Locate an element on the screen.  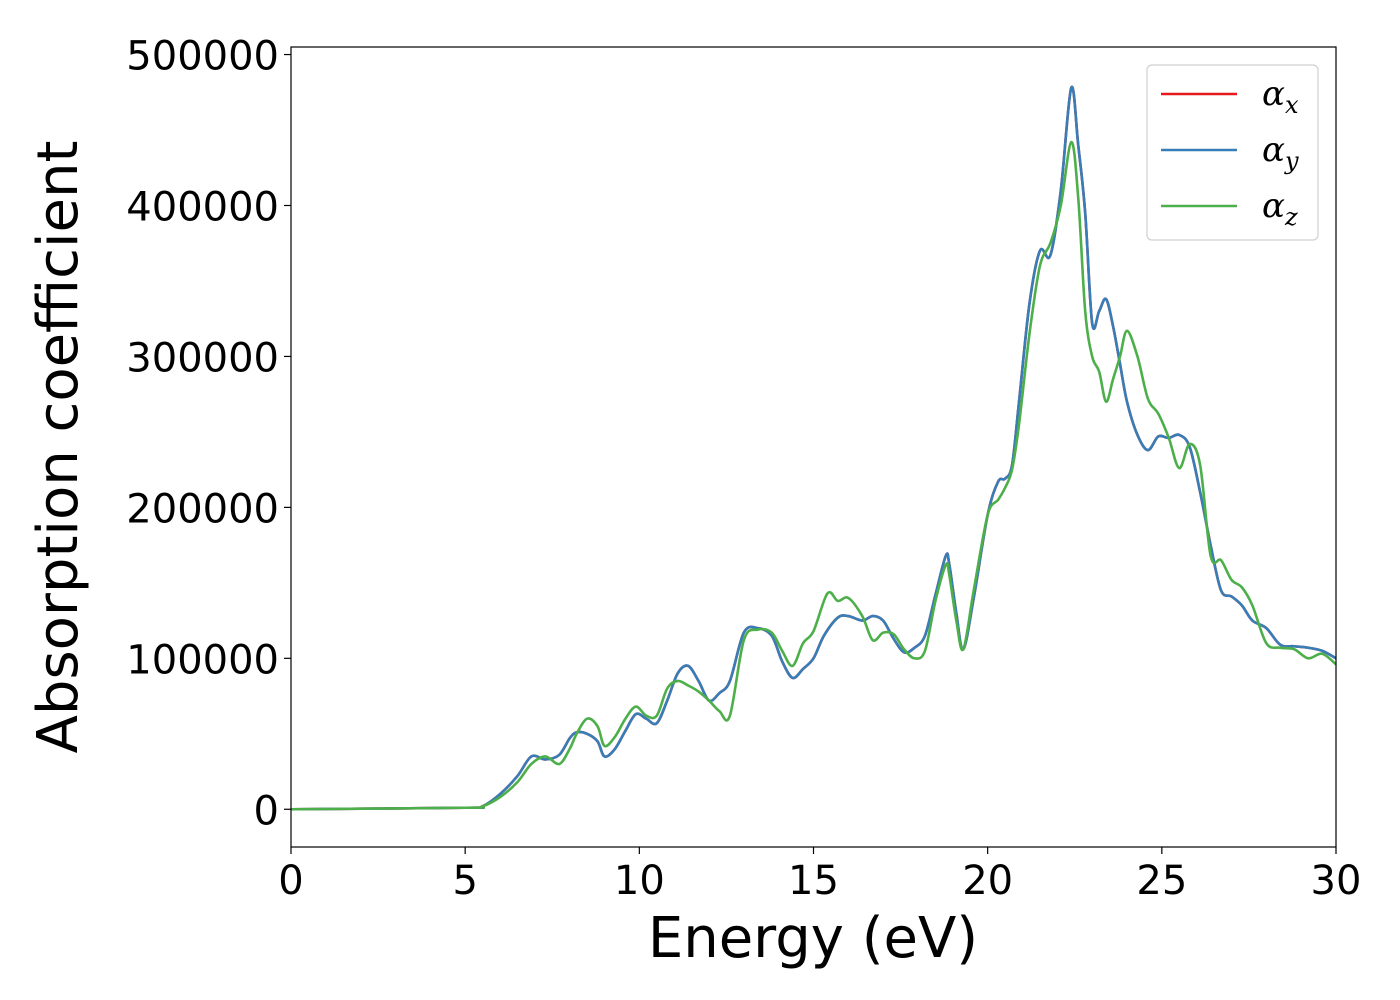
x-tick-label: 0 is located at coordinates (290, 881).